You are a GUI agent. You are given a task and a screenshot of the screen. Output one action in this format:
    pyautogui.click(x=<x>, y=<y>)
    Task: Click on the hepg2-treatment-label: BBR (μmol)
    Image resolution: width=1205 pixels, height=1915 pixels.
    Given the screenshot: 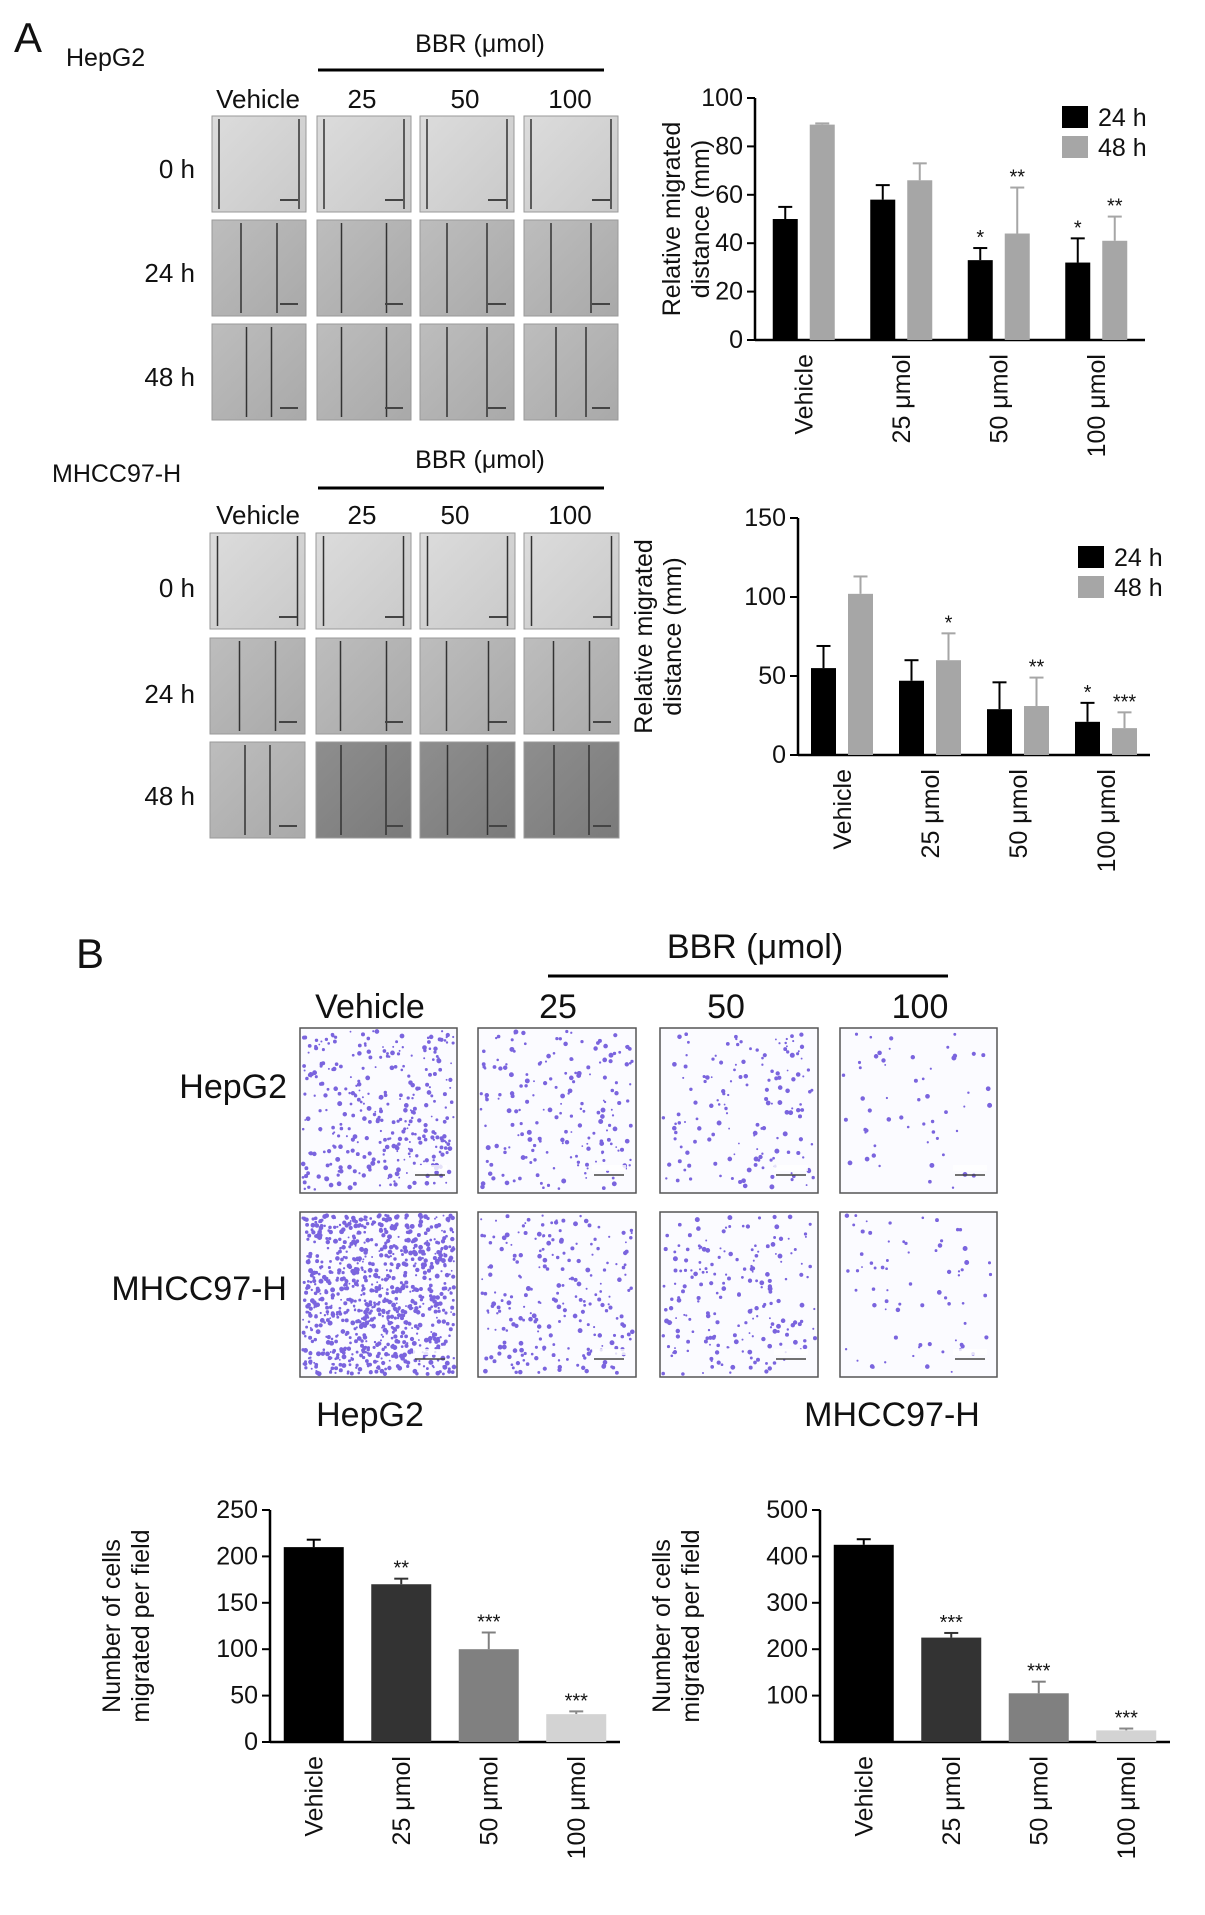 What is the action you would take?
    pyautogui.click(x=480, y=44)
    